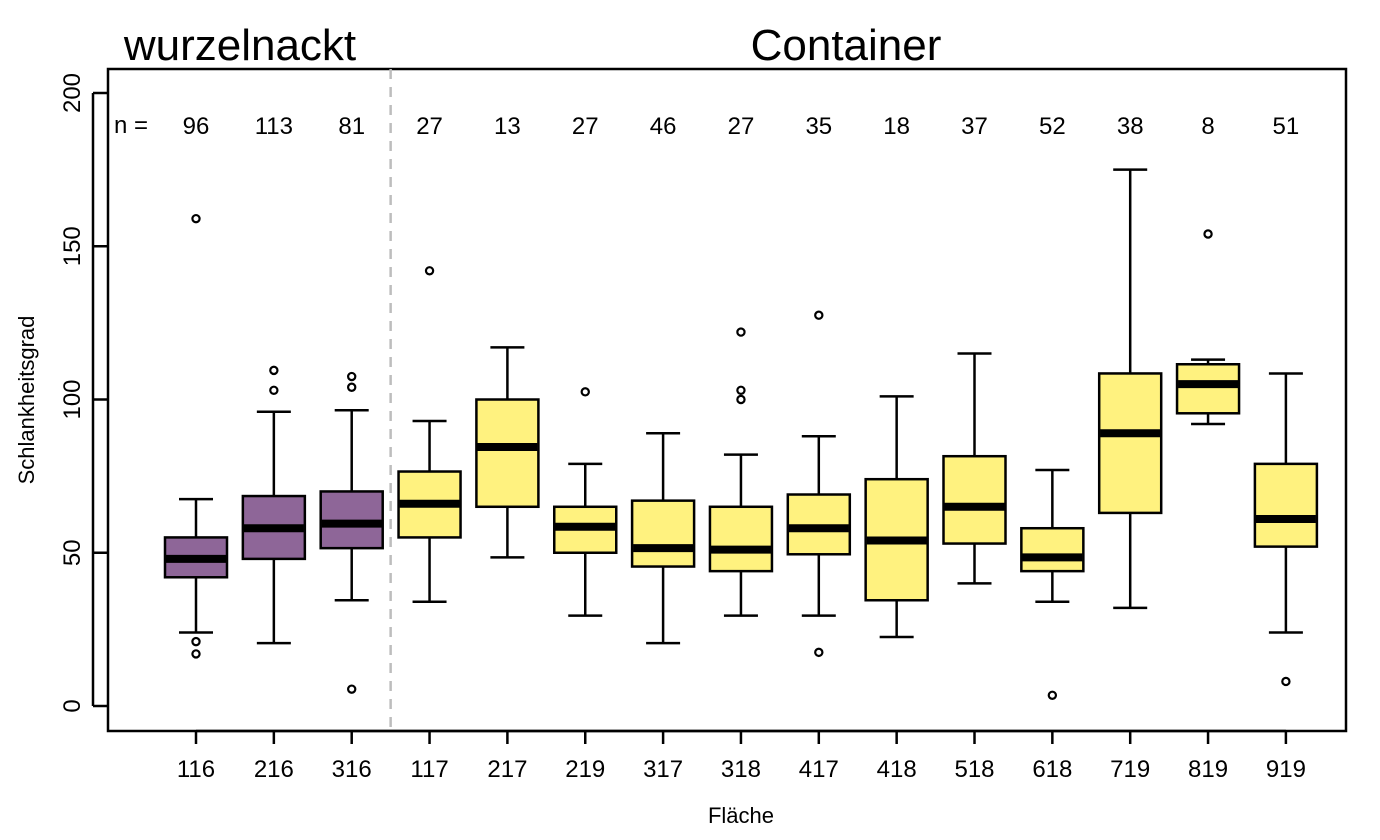  I want to click on y-axis: 0 50 100 150 200, so click(83, 393).